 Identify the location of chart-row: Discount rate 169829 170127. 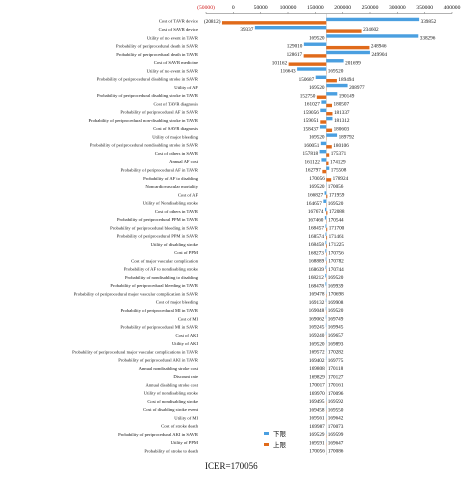
(258, 377).